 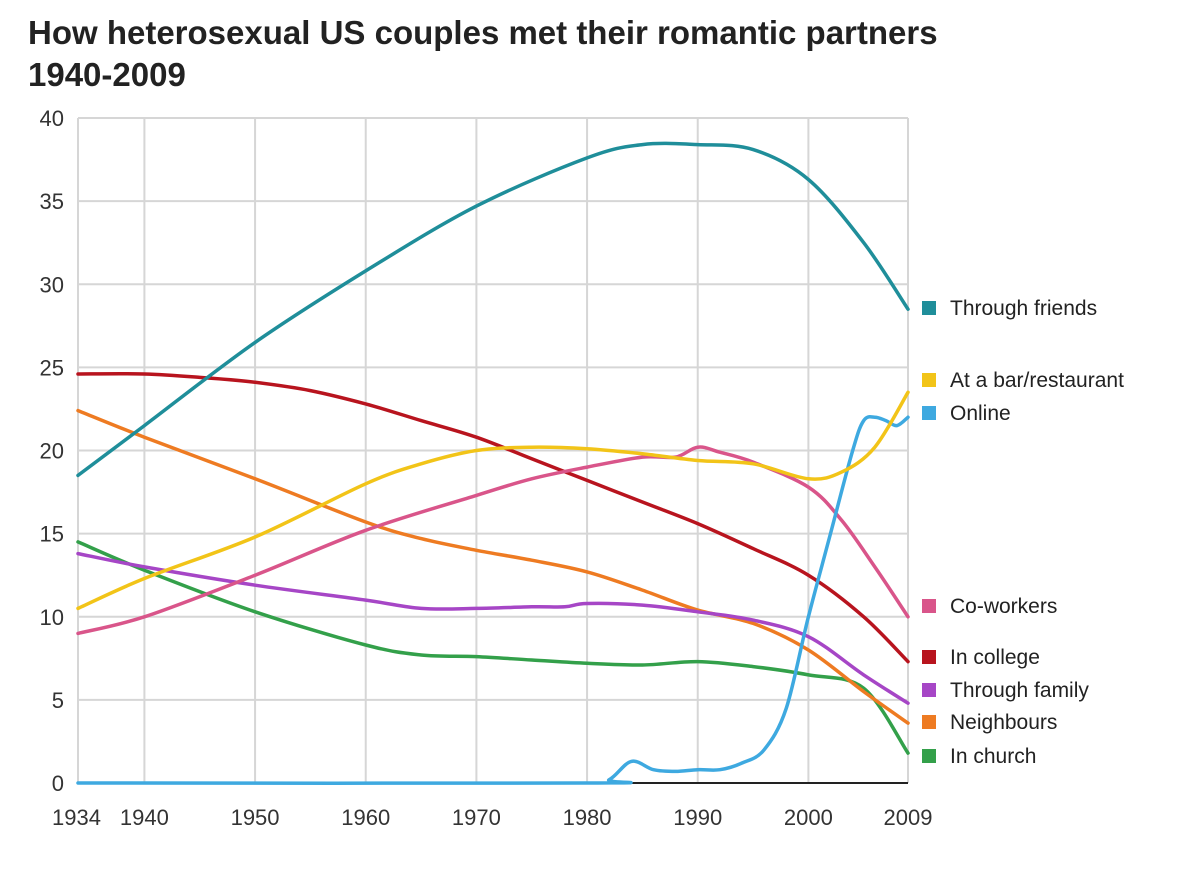 I want to click on x-tick-label: 1960, so click(x=365, y=817).